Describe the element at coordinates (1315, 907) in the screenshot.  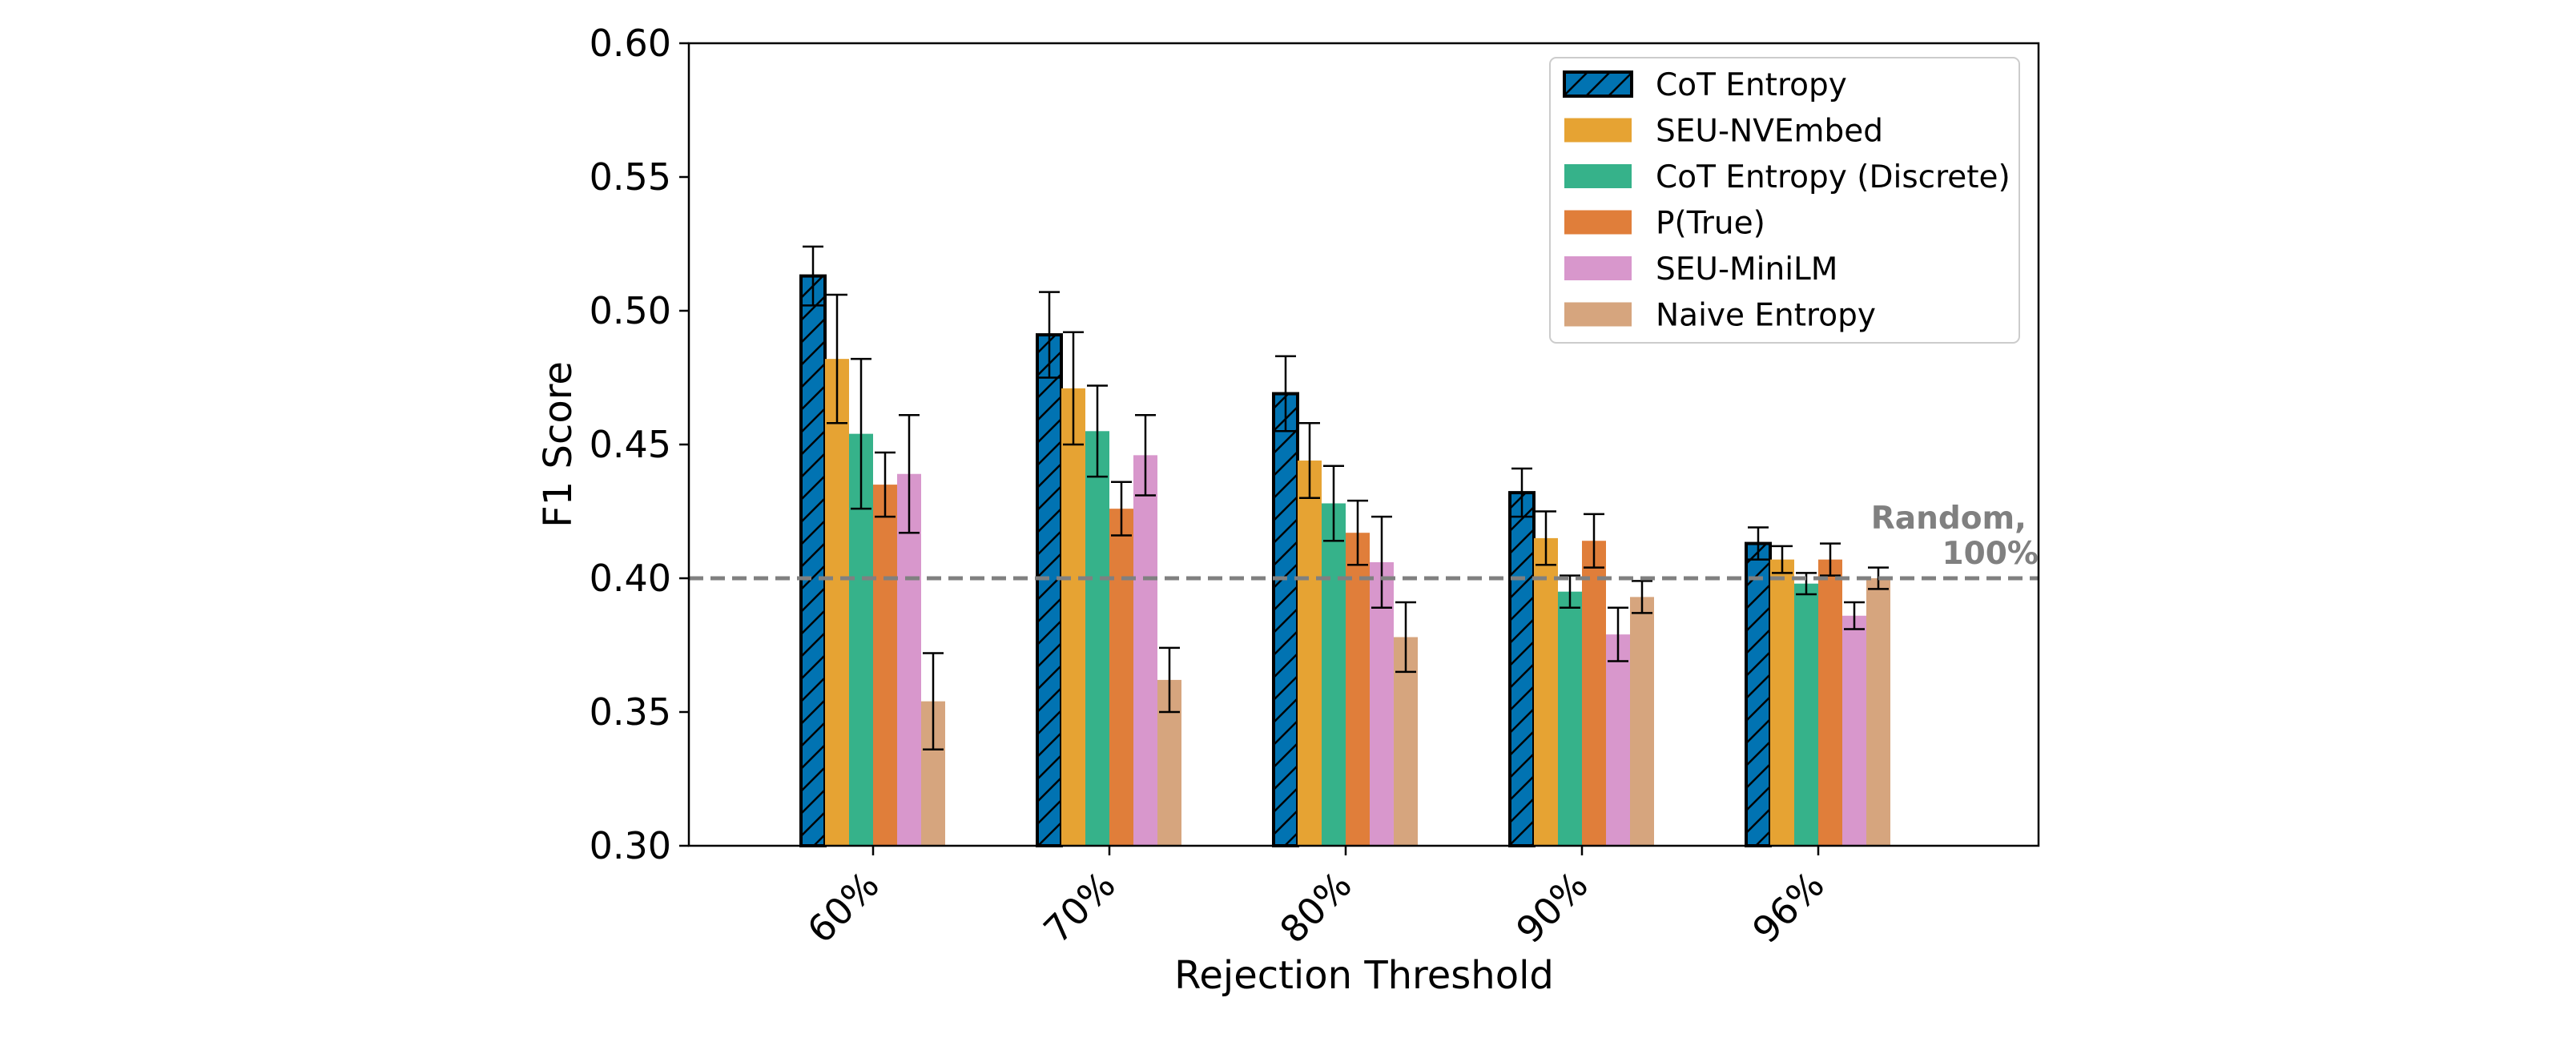
I see `x-tick-label: 80%` at that location.